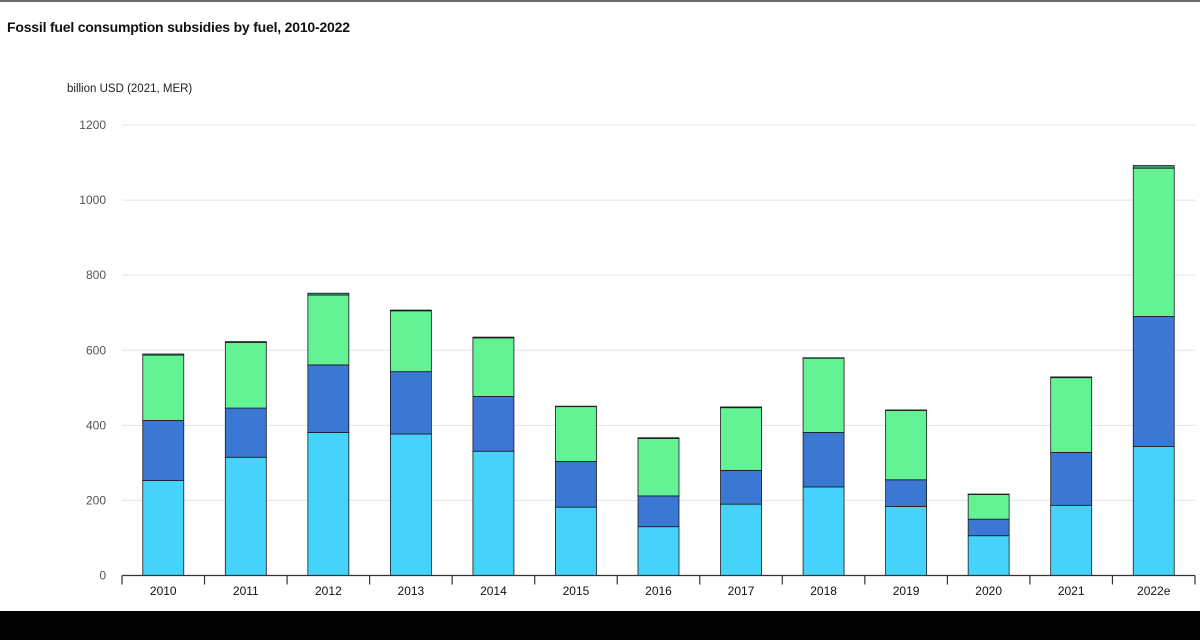 The width and height of the screenshot is (1200, 640). What do you see at coordinates (600, 1) in the screenshot?
I see `top-rule` at bounding box center [600, 1].